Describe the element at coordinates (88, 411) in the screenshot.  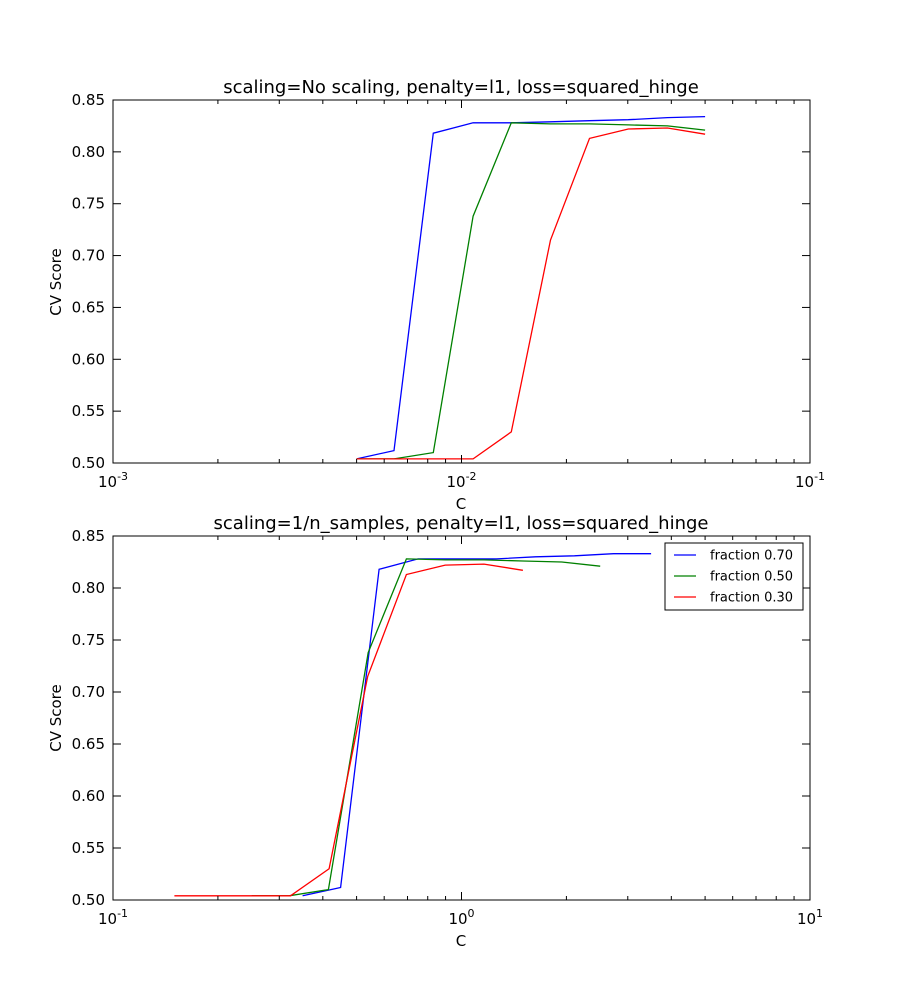
I see `top-y-tick-label: 0.55` at that location.